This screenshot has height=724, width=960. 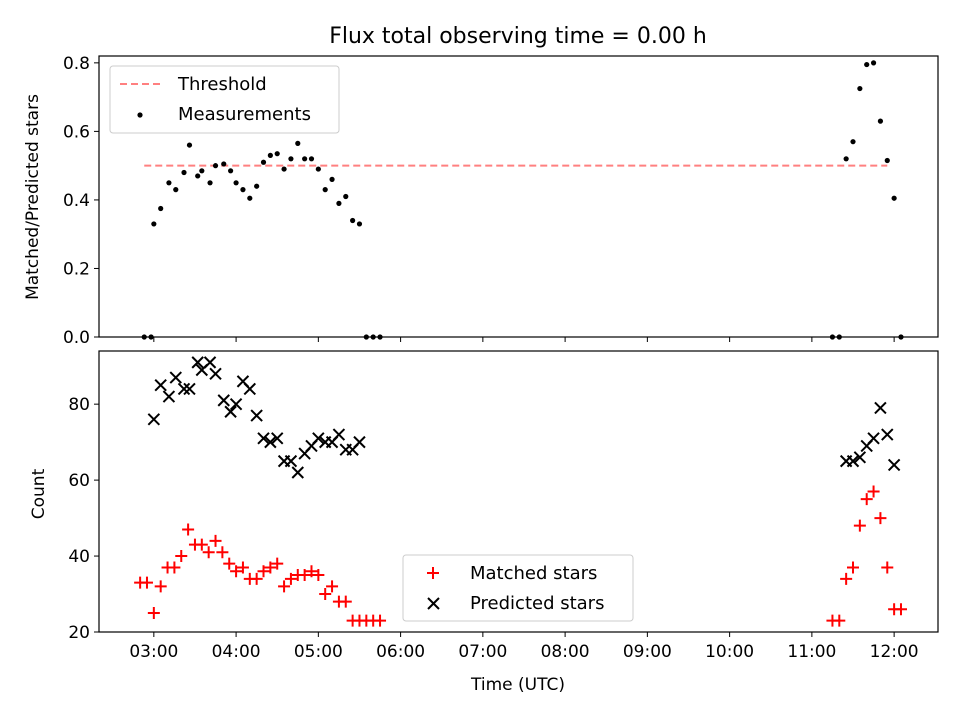 I want to click on top-legend-frame, so click(x=224, y=99).